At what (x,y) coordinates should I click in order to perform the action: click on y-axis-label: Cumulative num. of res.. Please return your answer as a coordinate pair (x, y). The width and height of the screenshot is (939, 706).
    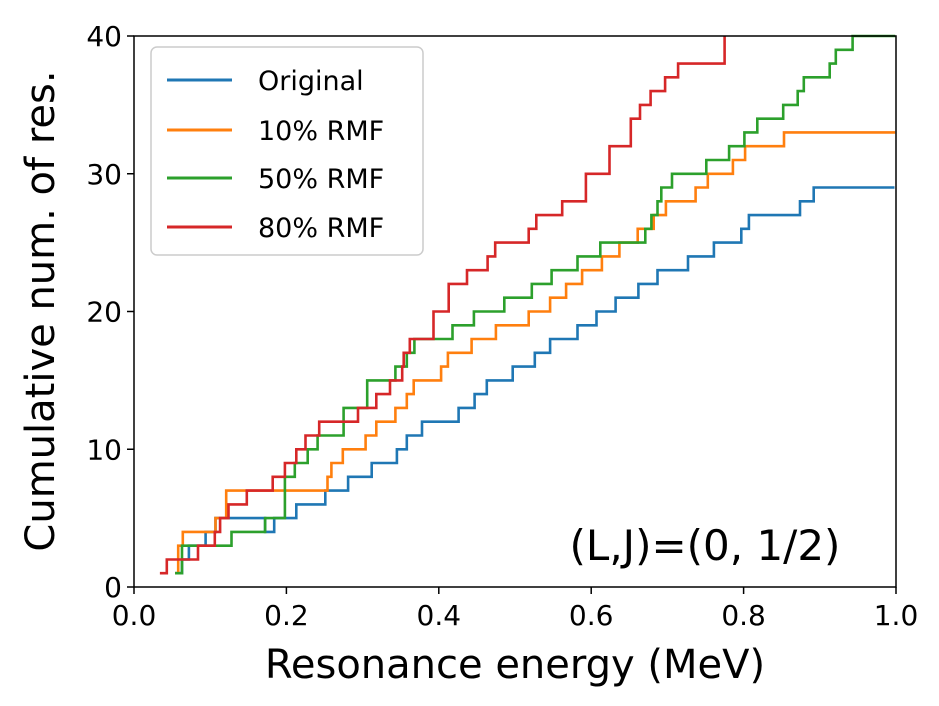
    Looking at the image, I should click on (41, 310).